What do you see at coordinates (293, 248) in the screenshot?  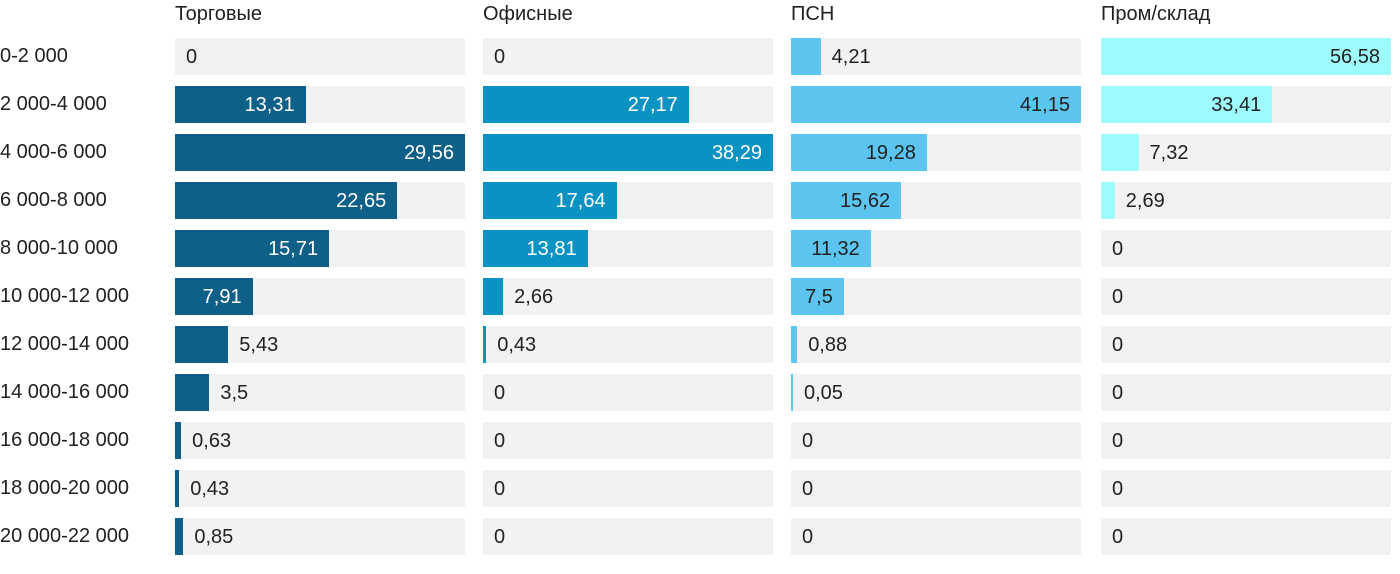 I see `bar-value-label: 15,71` at bounding box center [293, 248].